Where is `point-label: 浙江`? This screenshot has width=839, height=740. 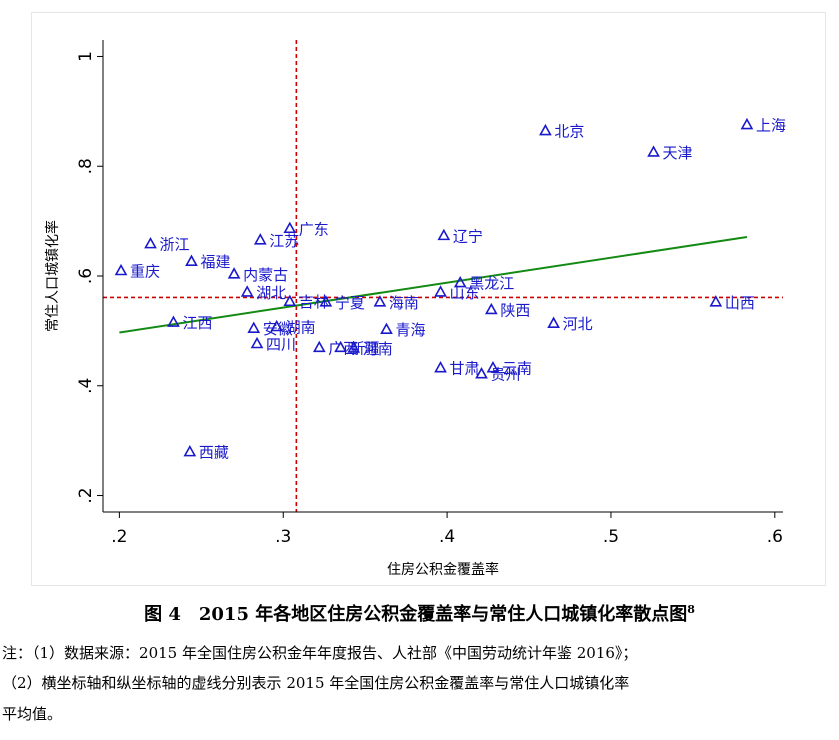 point-label: 浙江 is located at coordinates (175, 245).